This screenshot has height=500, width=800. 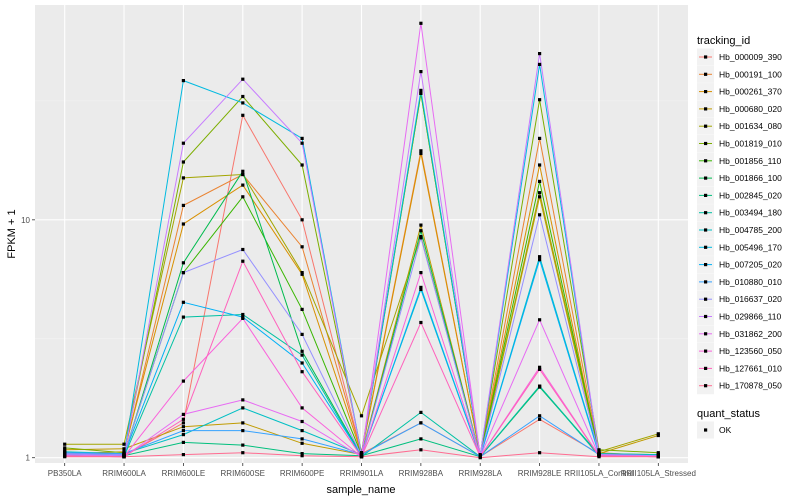 What do you see at coordinates (750, 386) in the screenshot?
I see `legend-label: Hb_170878_050` at bounding box center [750, 386].